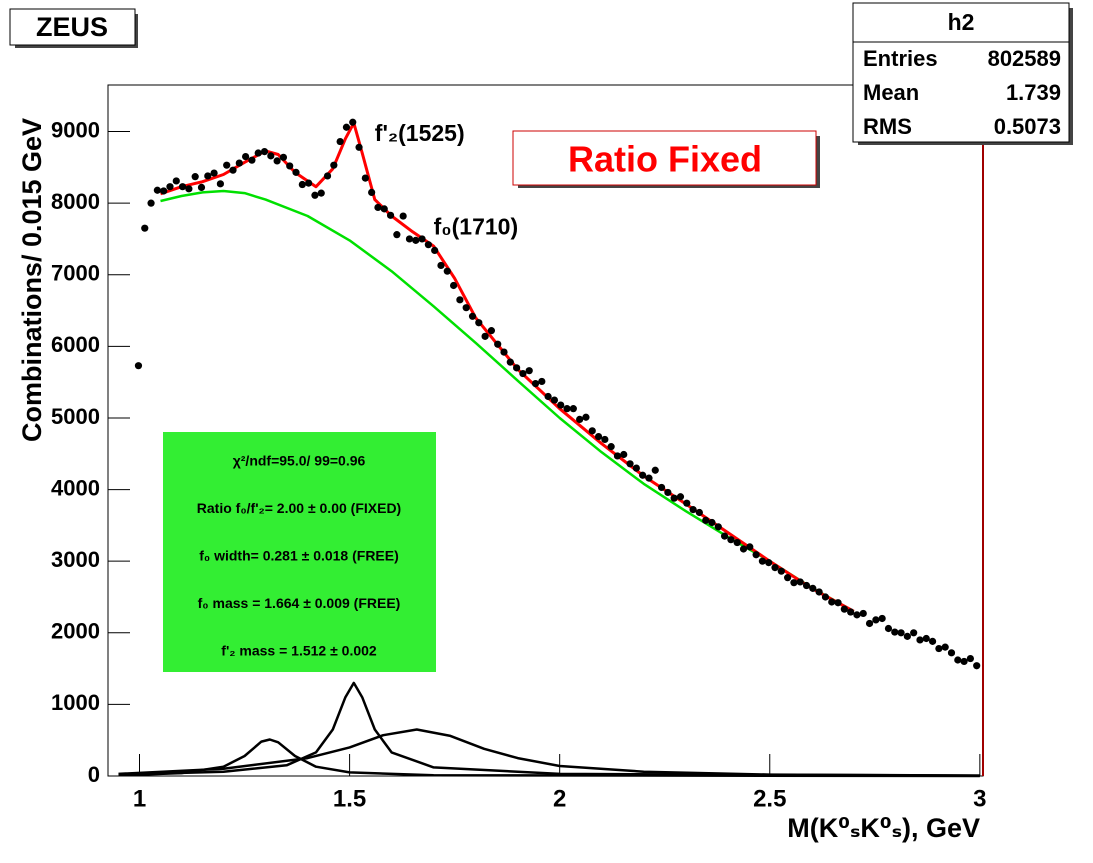  What do you see at coordinates (1033, 92) in the screenshot?
I see `stats-value: 1.739` at bounding box center [1033, 92].